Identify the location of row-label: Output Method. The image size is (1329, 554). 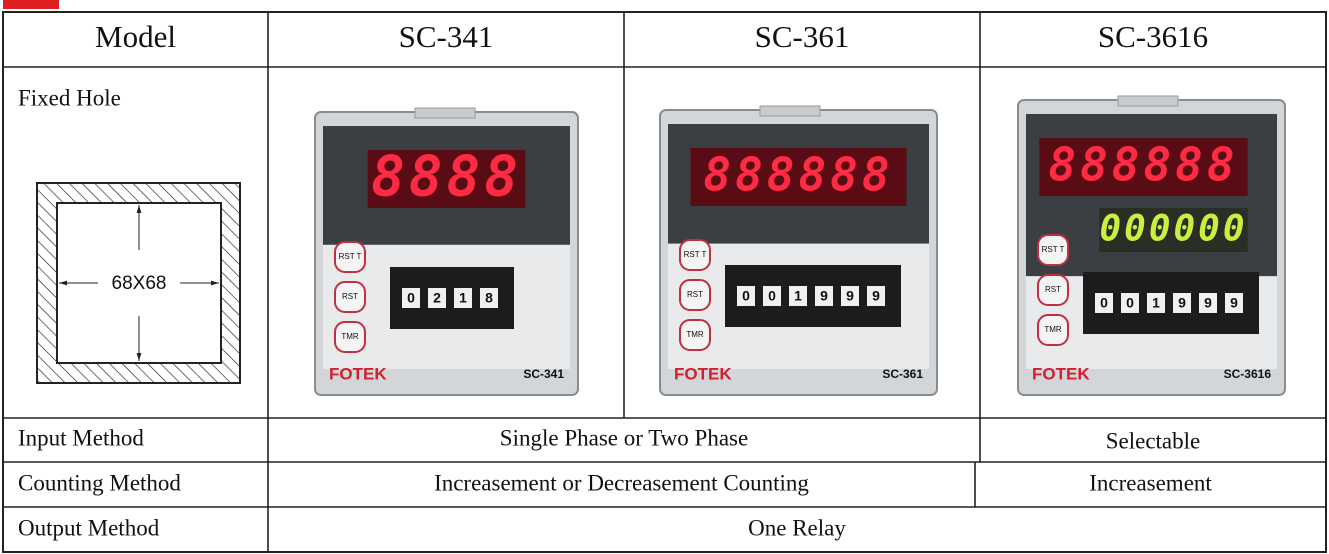
(89, 527).